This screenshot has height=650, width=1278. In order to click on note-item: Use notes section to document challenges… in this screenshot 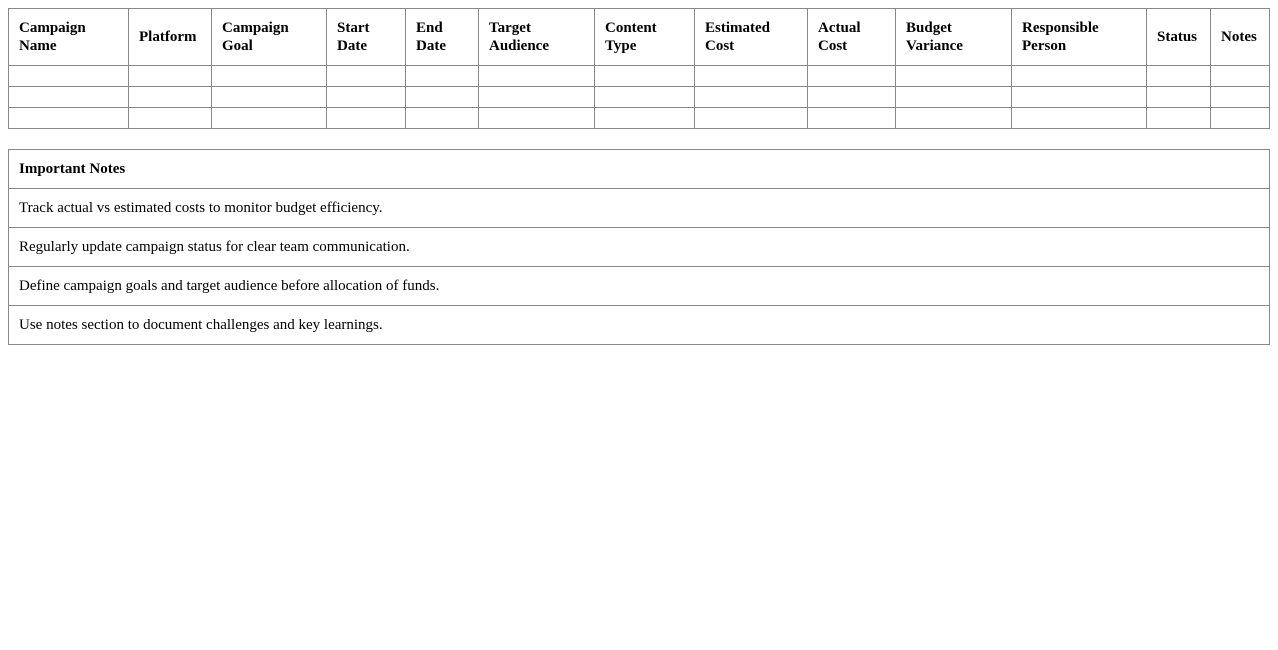, I will do `click(639, 325)`.